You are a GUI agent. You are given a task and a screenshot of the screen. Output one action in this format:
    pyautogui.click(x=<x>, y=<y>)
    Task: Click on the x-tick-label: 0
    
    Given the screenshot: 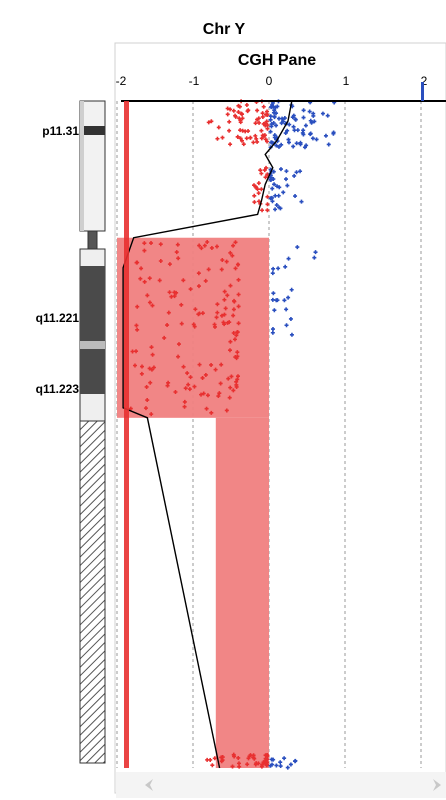 What is the action you would take?
    pyautogui.click(x=269, y=81)
    